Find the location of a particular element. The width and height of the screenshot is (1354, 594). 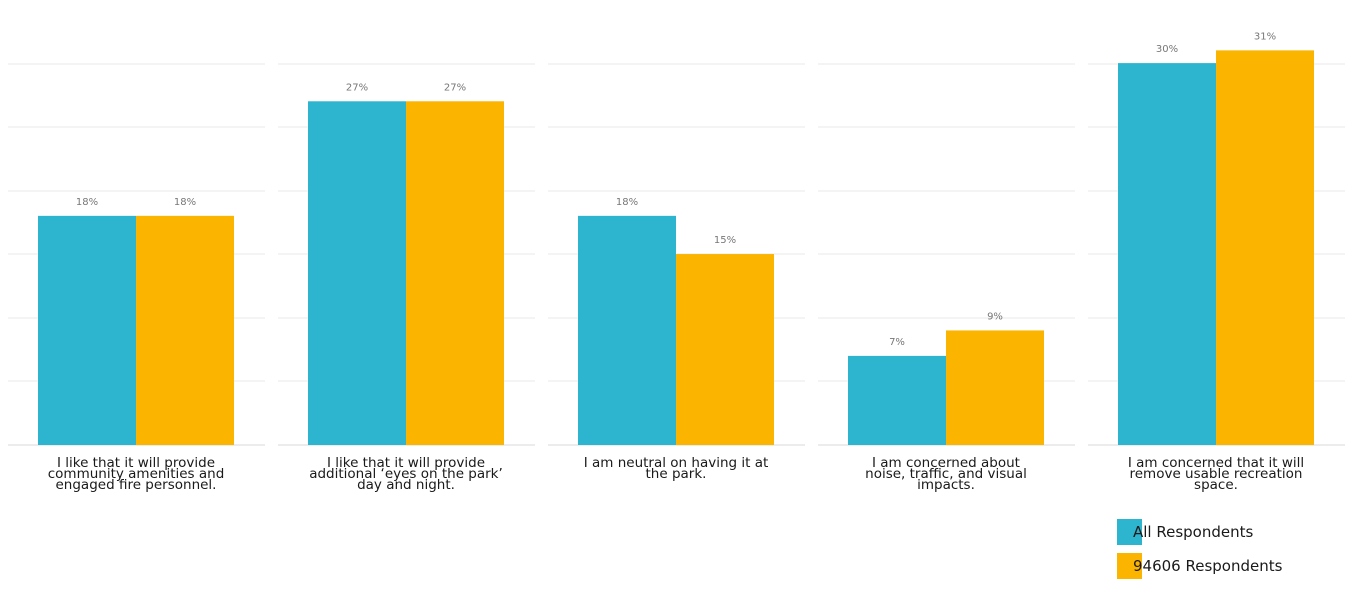

category-label: additional ‘eyes on the park’ is located at coordinates (406, 474).